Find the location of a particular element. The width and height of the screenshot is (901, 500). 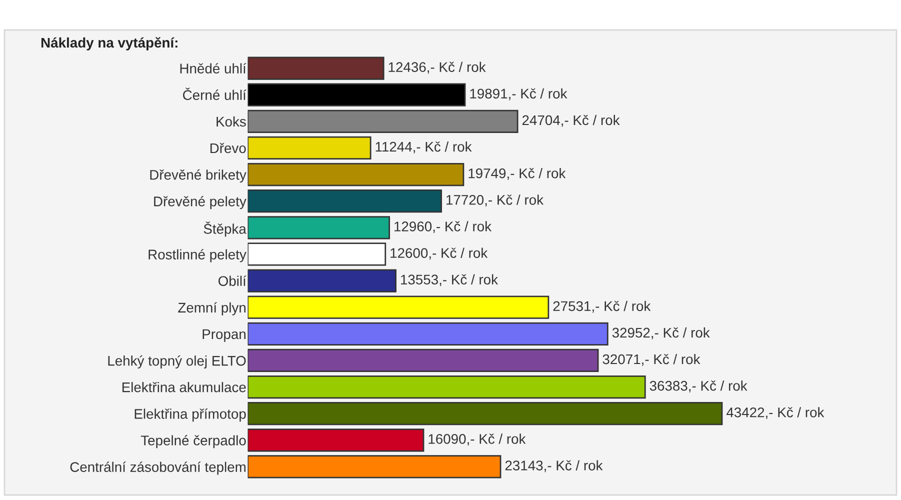

data-label: 23143,- Kč / rok is located at coordinates (554, 466).